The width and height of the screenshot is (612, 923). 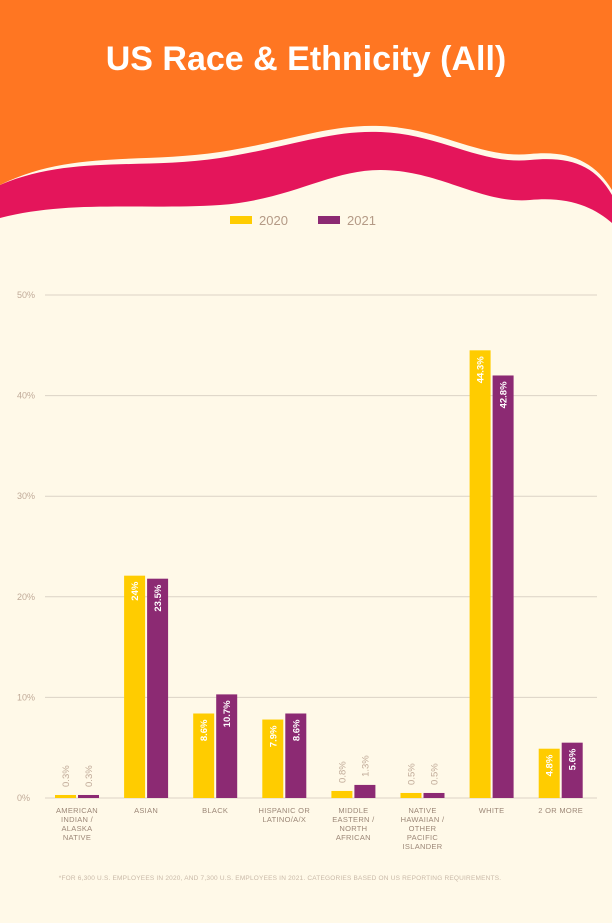 I want to click on x-category-label-line: NORTH, so click(x=353, y=828).